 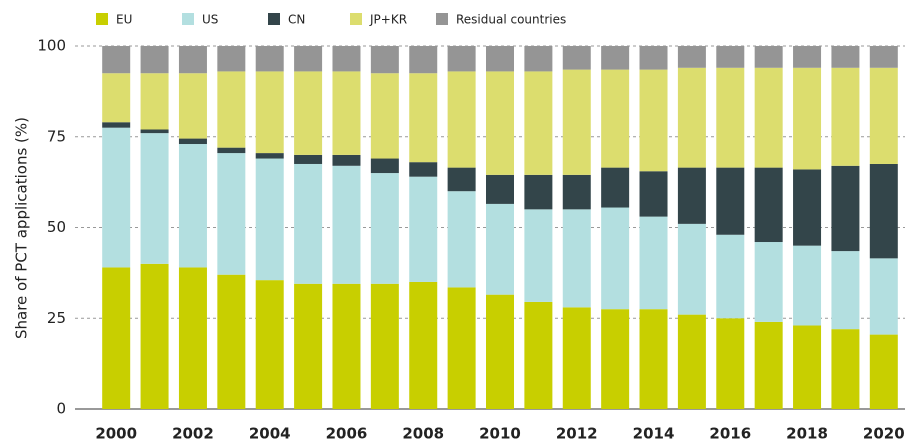 I want to click on x-tick-label: 2000, so click(x=116, y=434).